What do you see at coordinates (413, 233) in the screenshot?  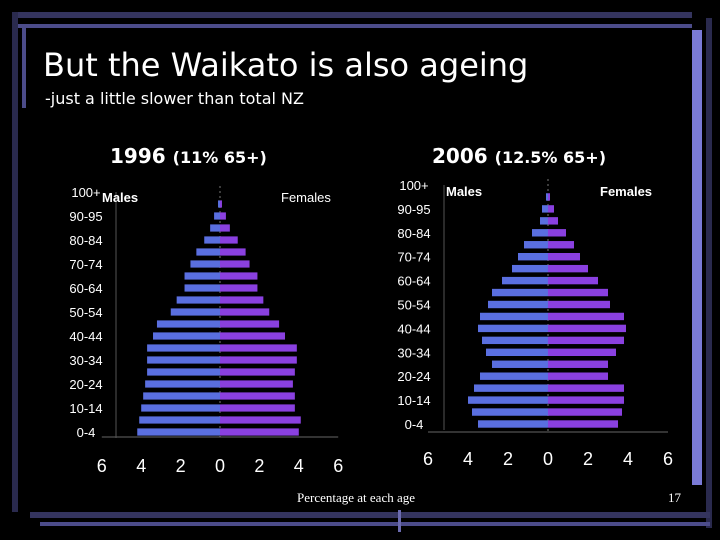 I see `y2006-age-label-80-84: 80-84` at bounding box center [413, 233].